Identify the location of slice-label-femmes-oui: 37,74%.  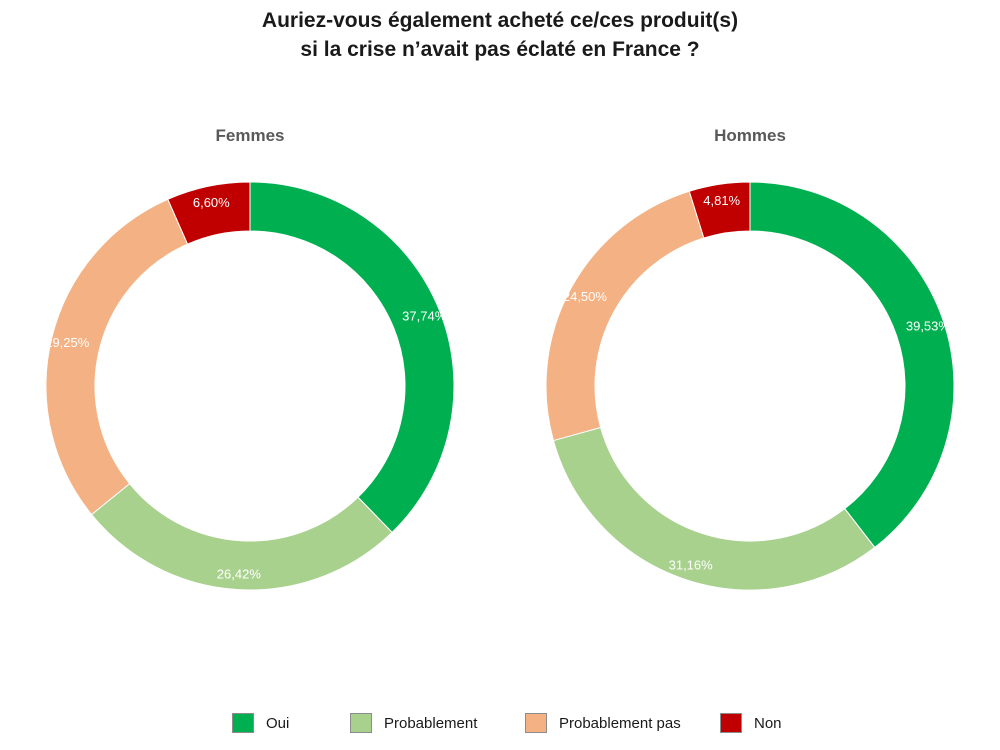
(424, 315).